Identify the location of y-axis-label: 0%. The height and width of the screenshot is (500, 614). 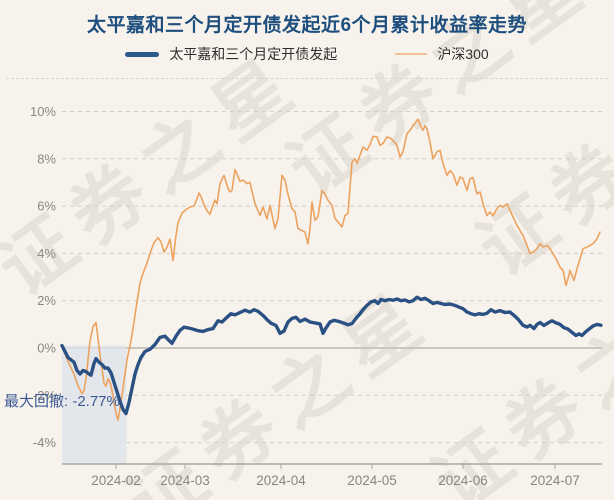
(46, 348).